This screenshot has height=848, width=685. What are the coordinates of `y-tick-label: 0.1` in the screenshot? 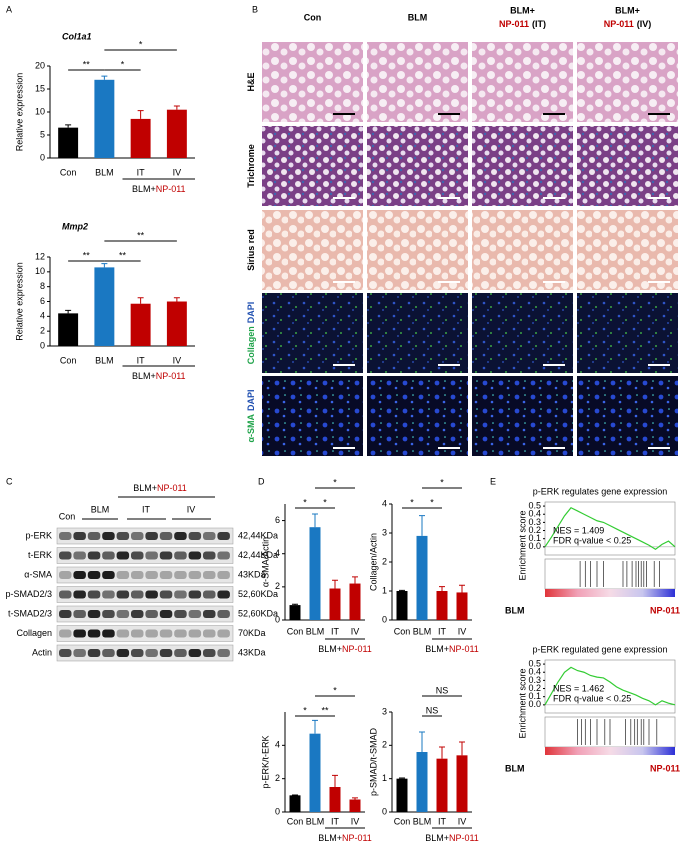 It's located at (534, 538).